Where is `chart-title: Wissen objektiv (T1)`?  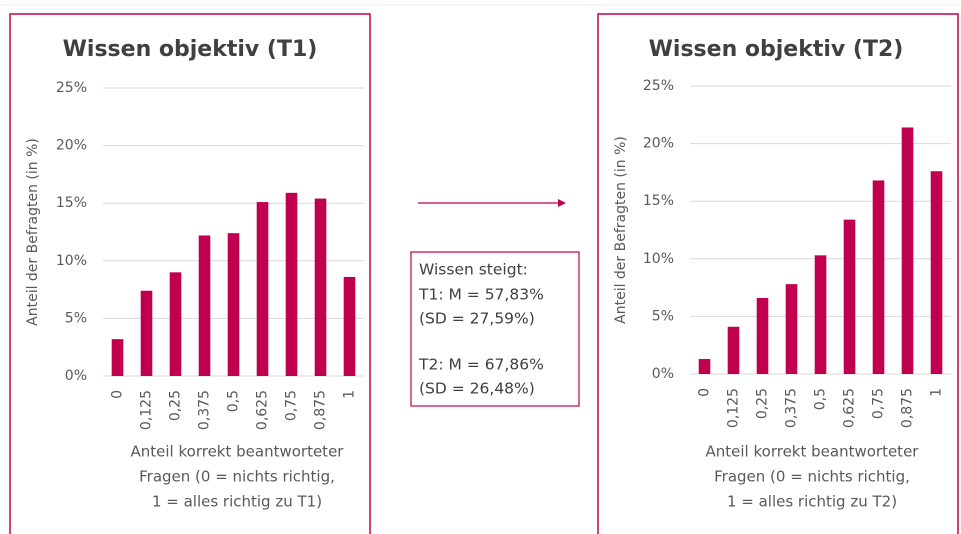
chart-title: Wissen objektiv (T1) is located at coordinates (190, 49).